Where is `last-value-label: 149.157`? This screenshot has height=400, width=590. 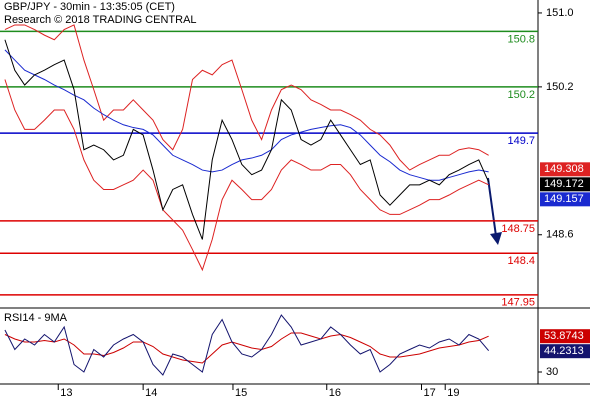 last-value-label: 149.157 is located at coordinates (564, 199).